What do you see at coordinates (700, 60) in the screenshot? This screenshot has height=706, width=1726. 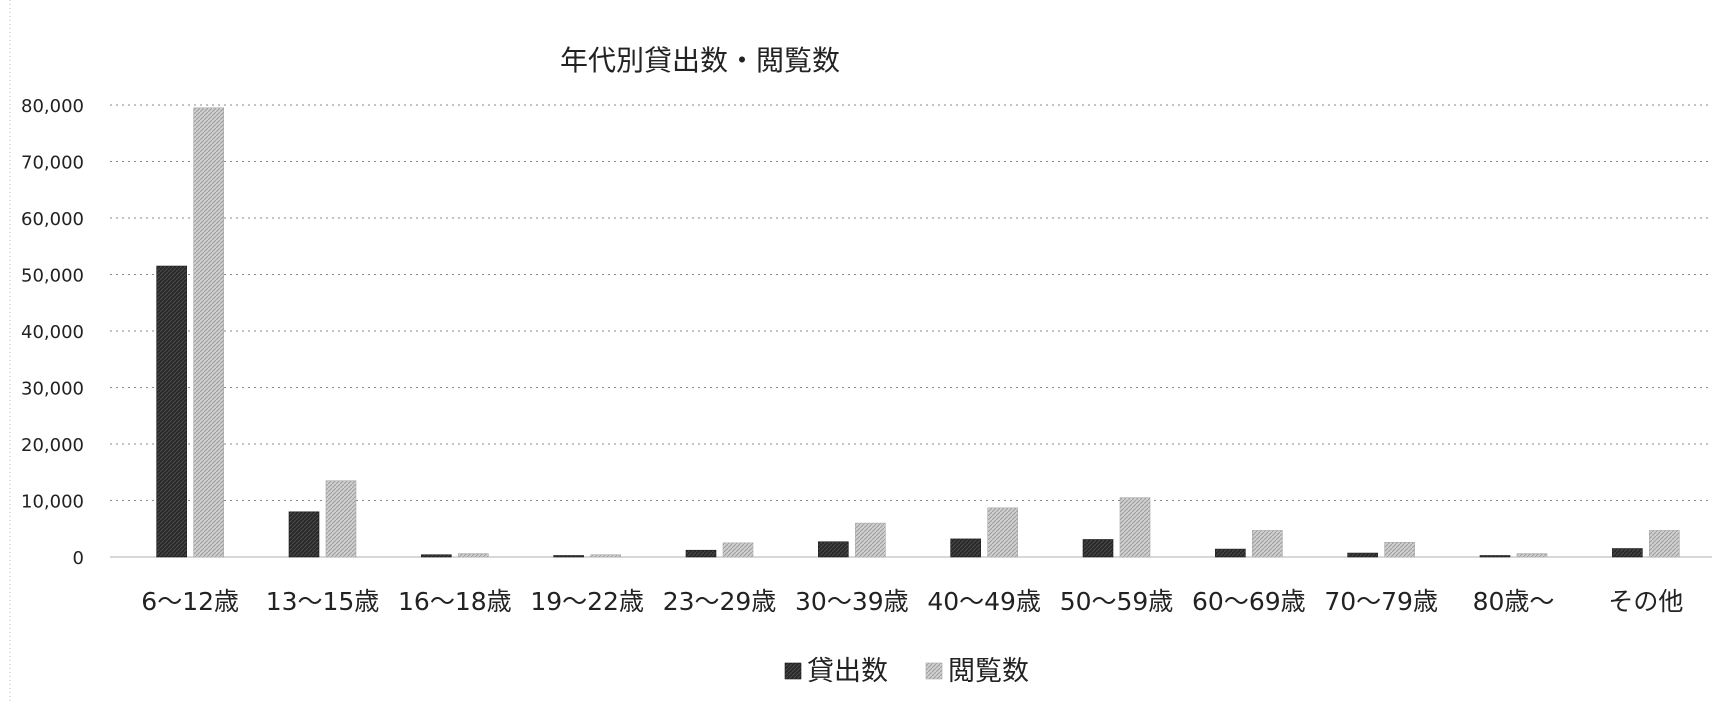 I see `chart-title: 年代別貸出数・閲覧数` at bounding box center [700, 60].